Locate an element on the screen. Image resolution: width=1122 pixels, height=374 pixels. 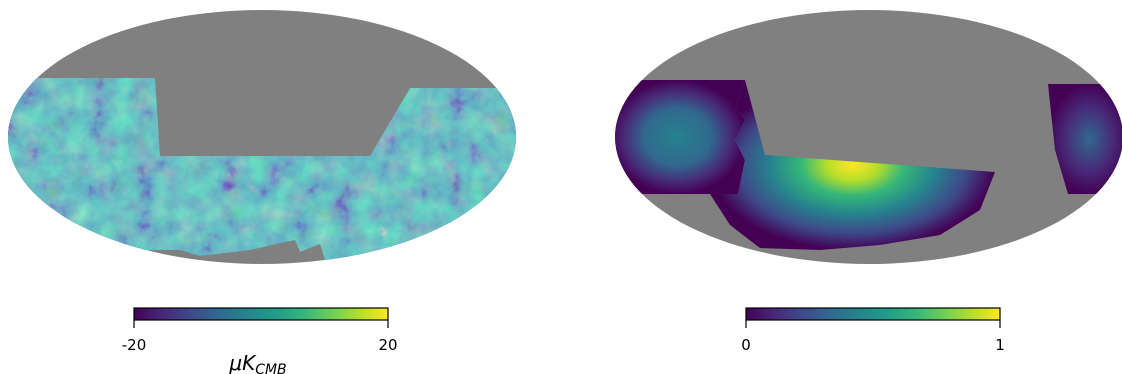
colorbar-max-label: 1 is located at coordinates (1000, 345).